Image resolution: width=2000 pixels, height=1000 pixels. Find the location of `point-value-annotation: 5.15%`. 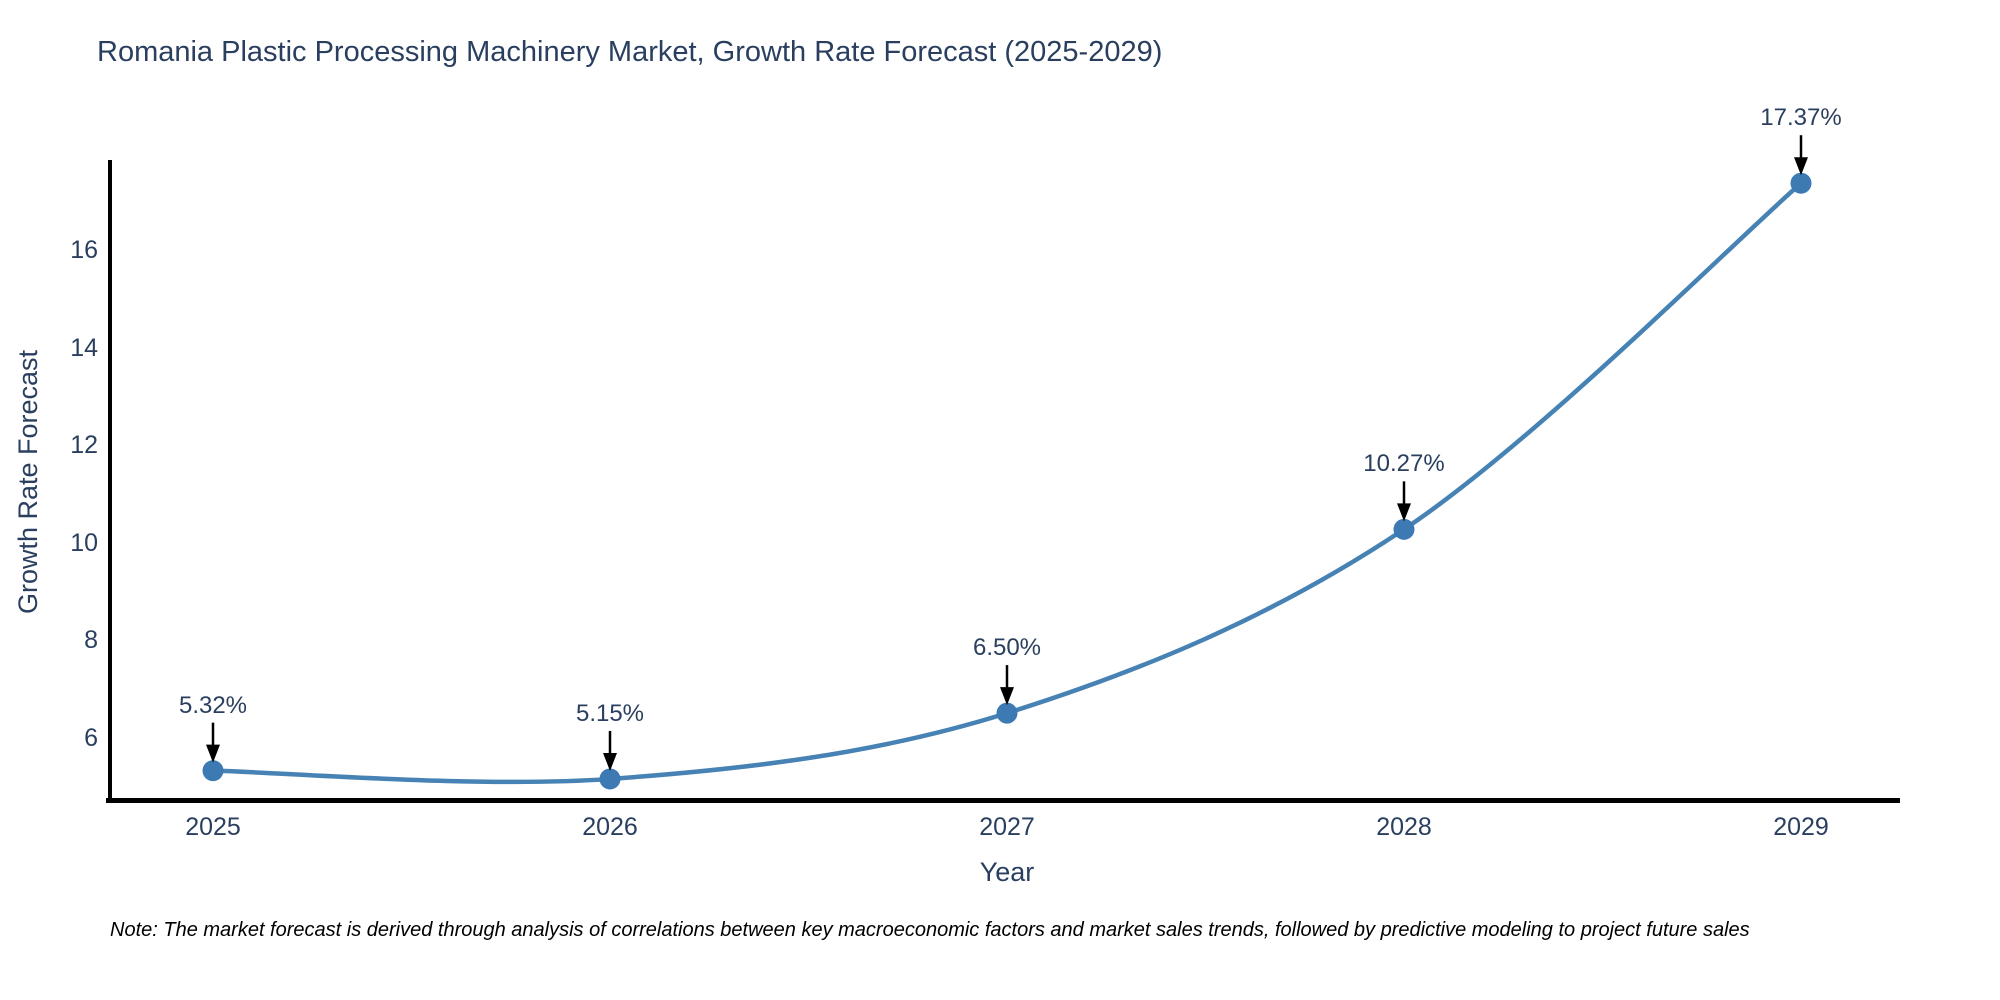

point-value-annotation: 5.15% is located at coordinates (610, 713).